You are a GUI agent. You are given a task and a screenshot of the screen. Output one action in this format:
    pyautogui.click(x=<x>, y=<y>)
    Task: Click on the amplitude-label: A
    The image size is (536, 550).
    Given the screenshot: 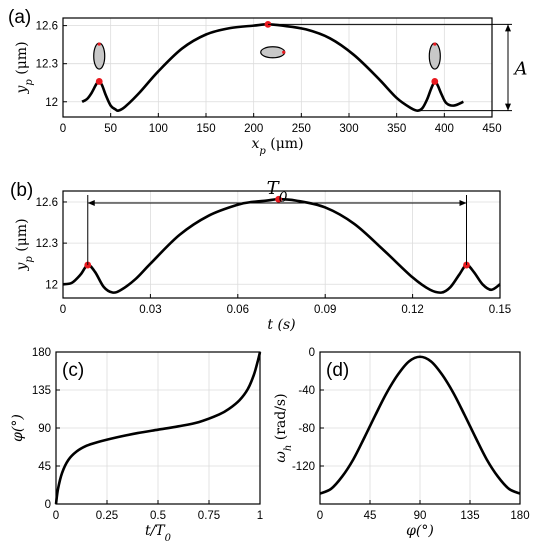 What is the action you would take?
    pyautogui.click(x=520, y=69)
    